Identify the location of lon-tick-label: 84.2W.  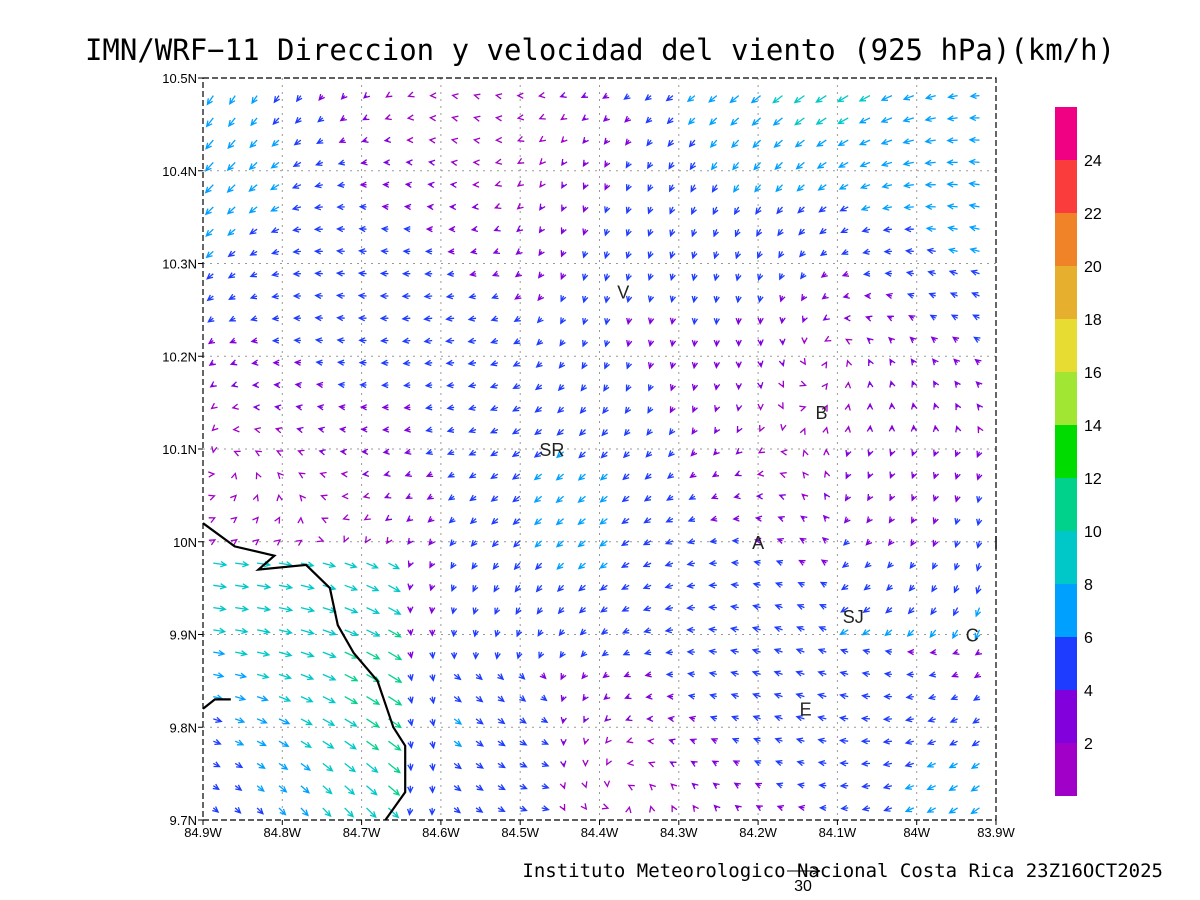
(758, 832).